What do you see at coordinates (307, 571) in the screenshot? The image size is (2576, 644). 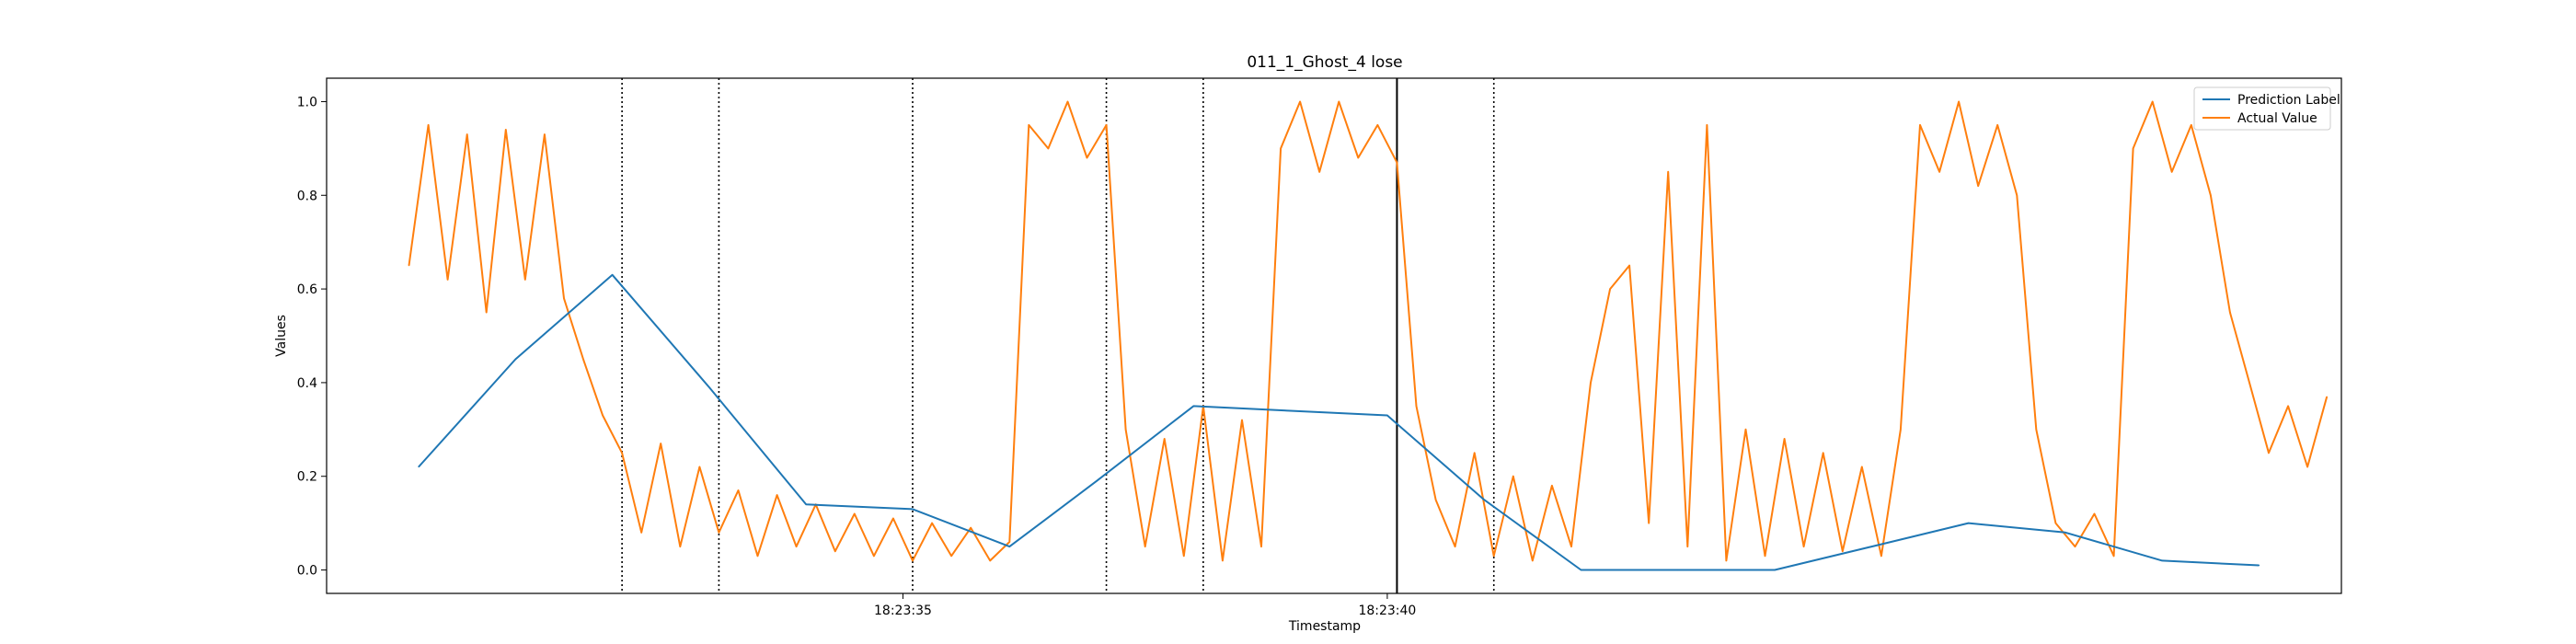 I see `y-tick-label-0: 0.0` at bounding box center [307, 571].